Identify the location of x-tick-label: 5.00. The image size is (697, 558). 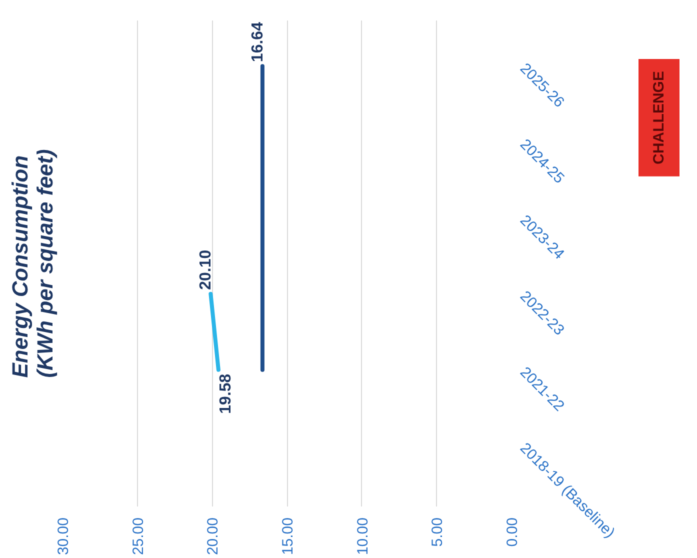
(437, 532).